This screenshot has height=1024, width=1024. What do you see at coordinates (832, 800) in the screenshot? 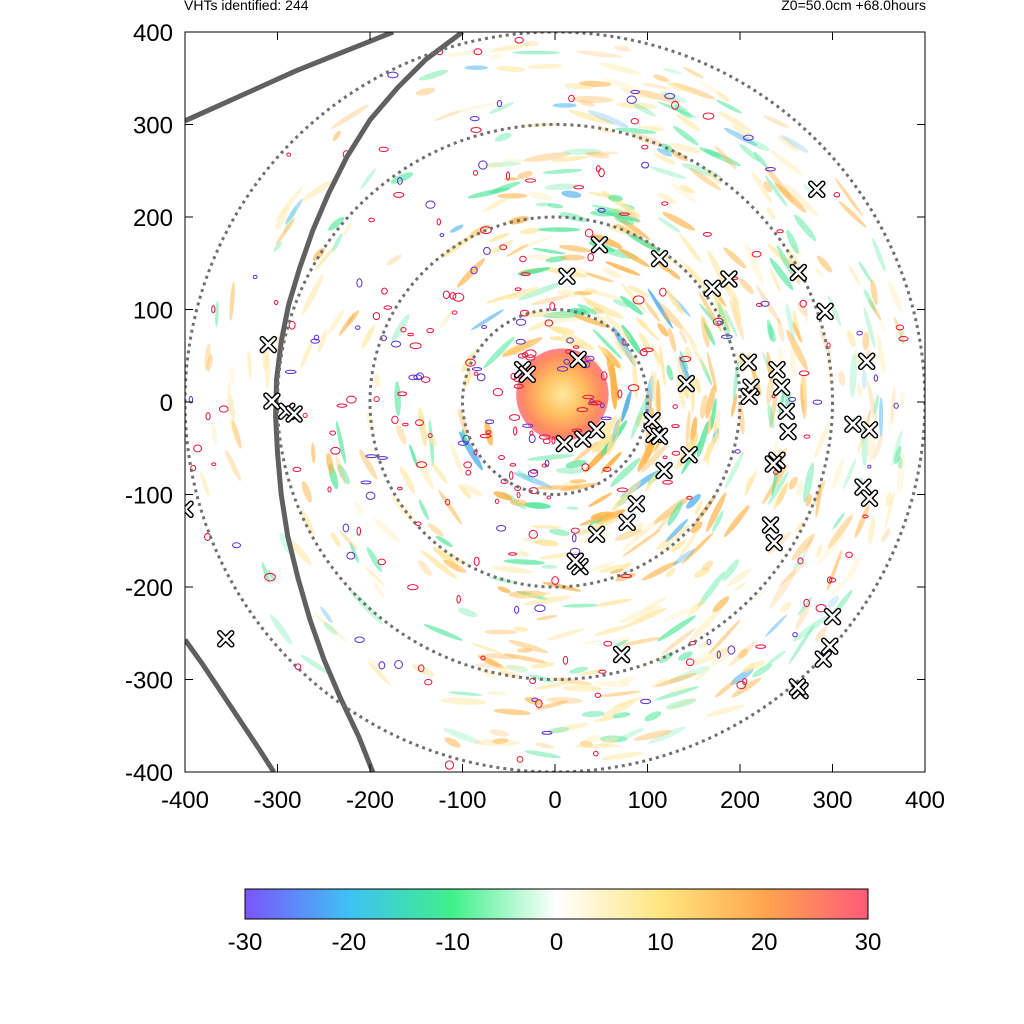
I see `x-tick-label: 300` at bounding box center [832, 800].